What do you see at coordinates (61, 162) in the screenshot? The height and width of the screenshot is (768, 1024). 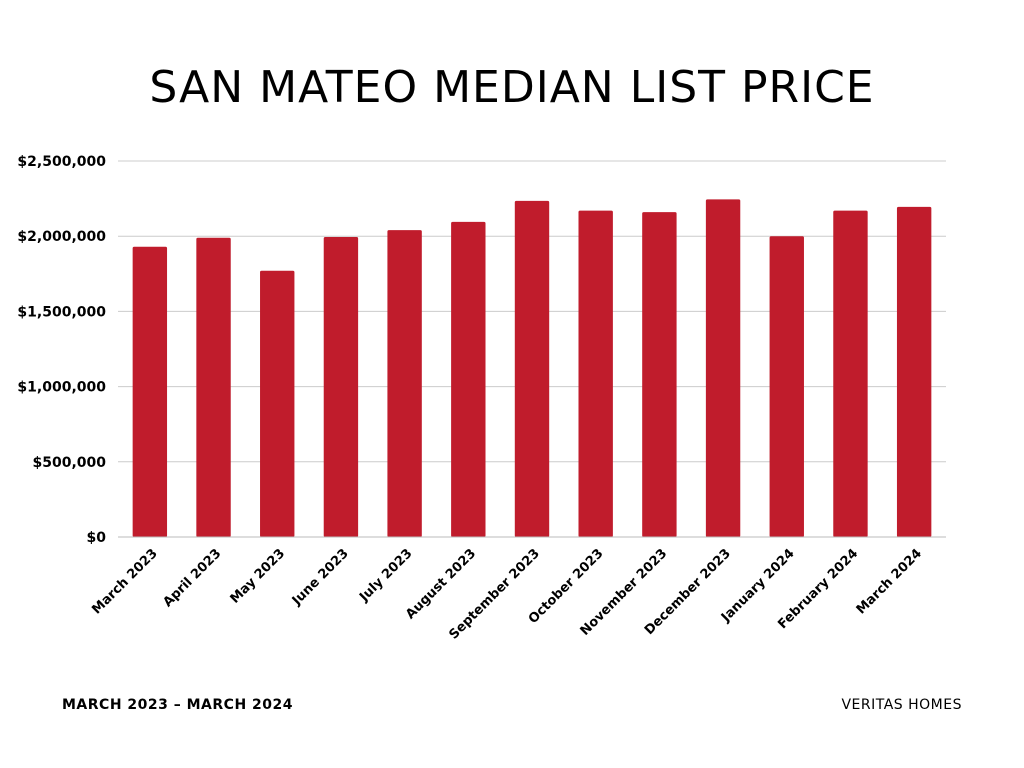 I see `y-tick-label: $2,500,000` at bounding box center [61, 162].